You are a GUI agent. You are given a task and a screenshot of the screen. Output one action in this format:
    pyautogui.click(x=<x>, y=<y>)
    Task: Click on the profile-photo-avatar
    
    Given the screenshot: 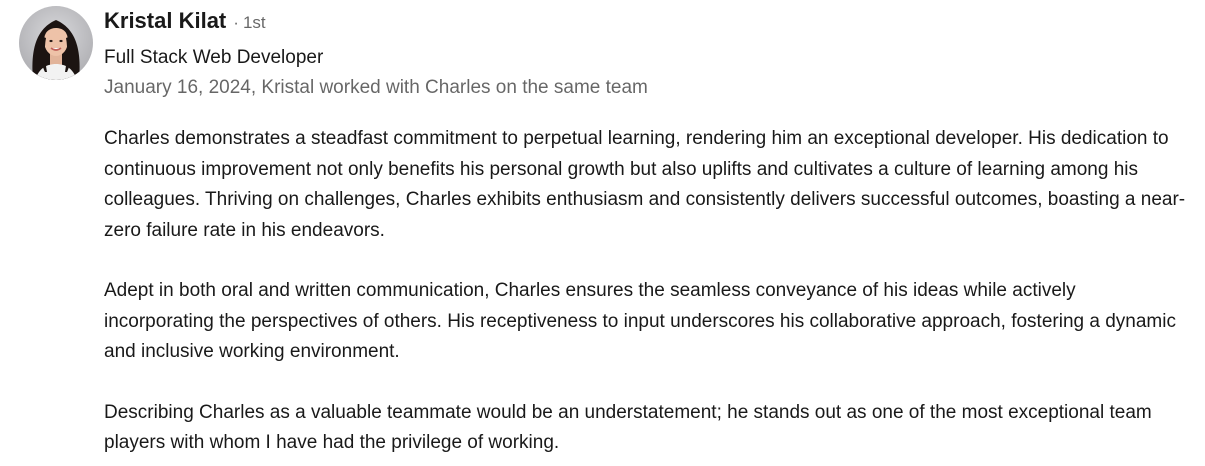 What is the action you would take?
    pyautogui.click(x=56, y=43)
    